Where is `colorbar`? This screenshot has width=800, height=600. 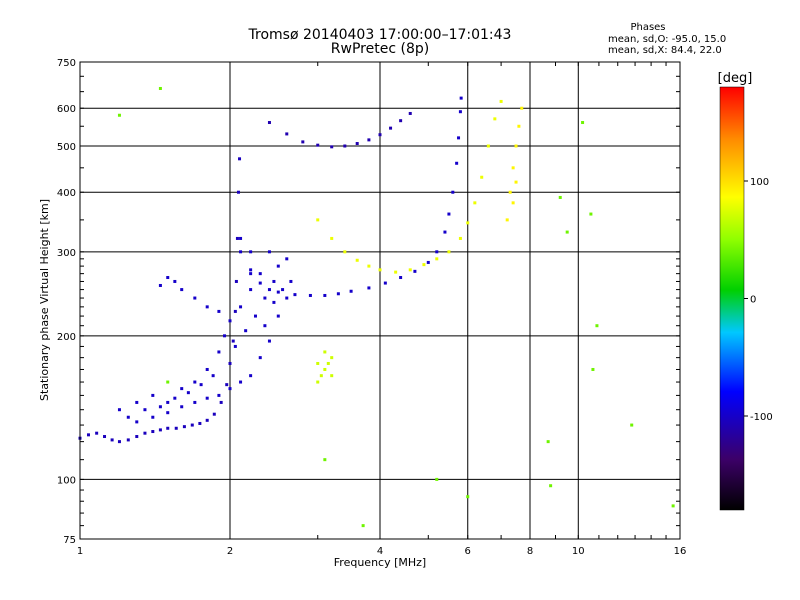
colorbar is located at coordinates (732, 298).